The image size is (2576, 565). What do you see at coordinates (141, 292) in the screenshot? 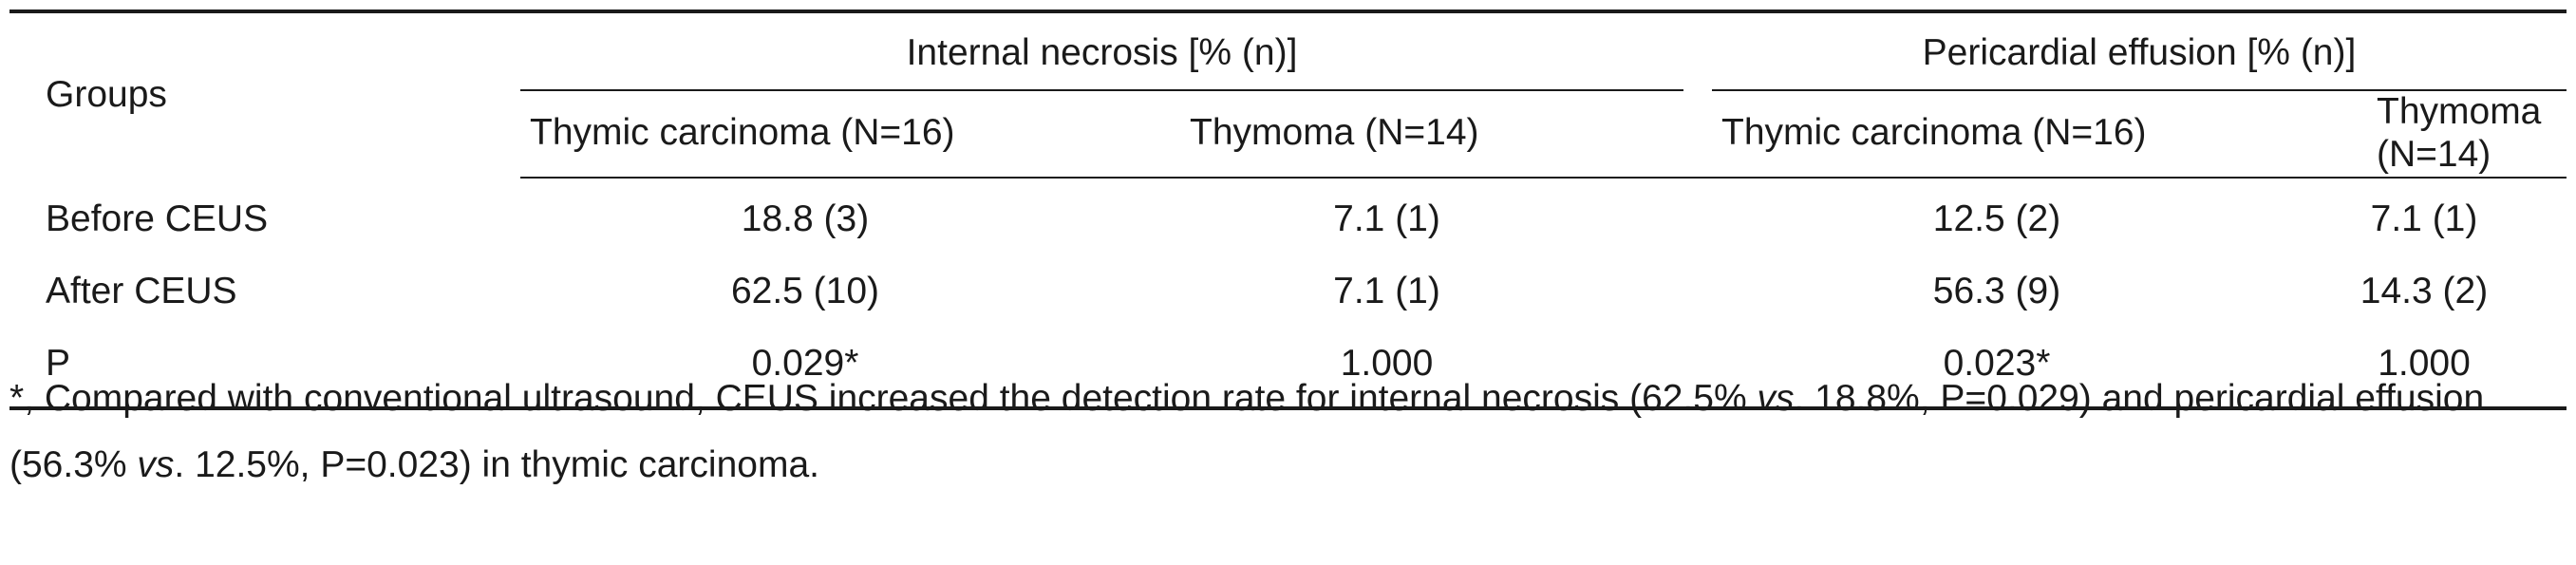
I see `row-label: After CEUS` at bounding box center [141, 292].